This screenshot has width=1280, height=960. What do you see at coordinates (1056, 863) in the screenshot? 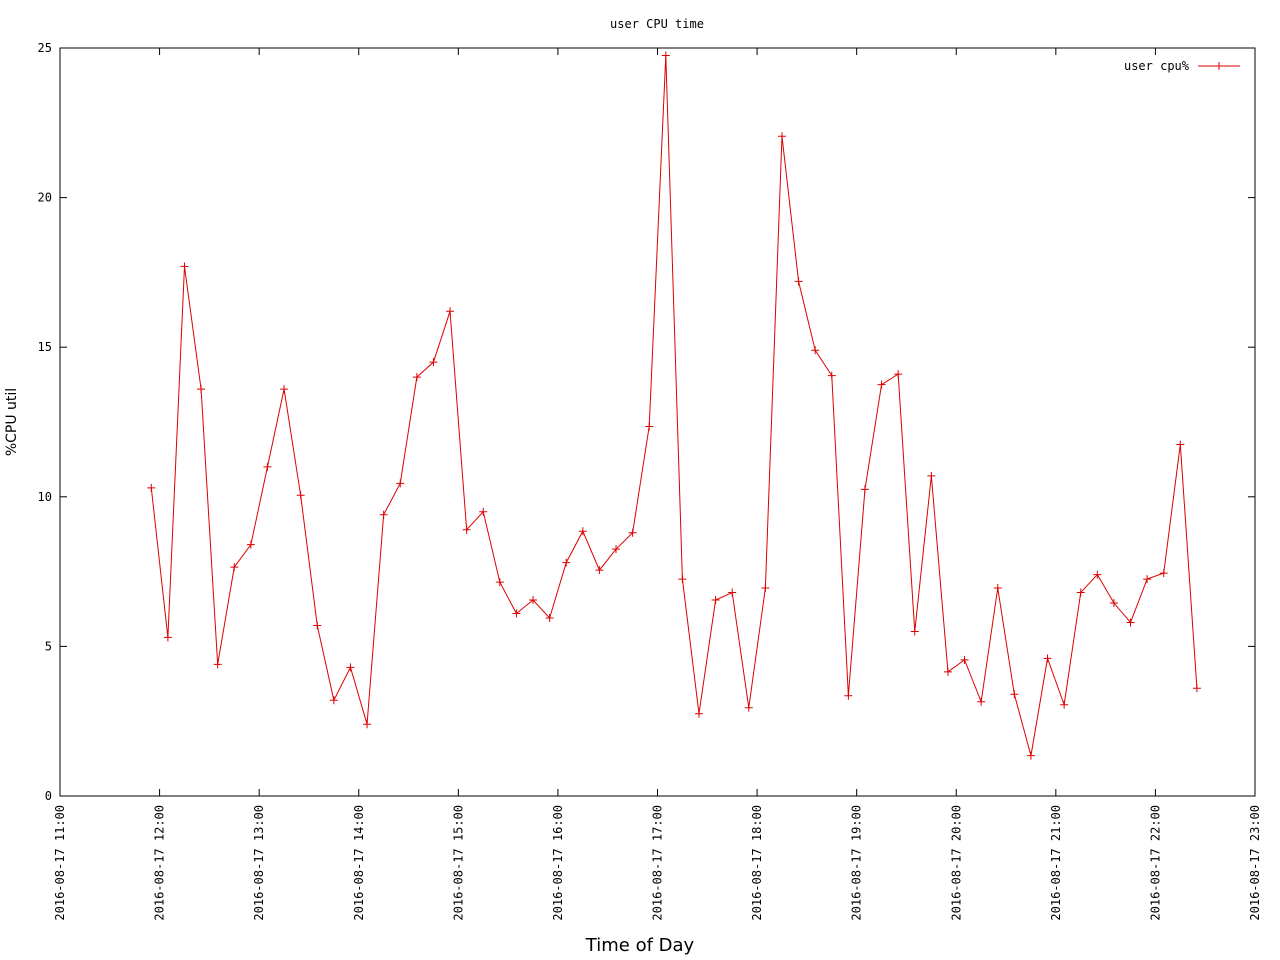
I see `x-tick-label: 2016-08-17 21:00` at bounding box center [1056, 863].